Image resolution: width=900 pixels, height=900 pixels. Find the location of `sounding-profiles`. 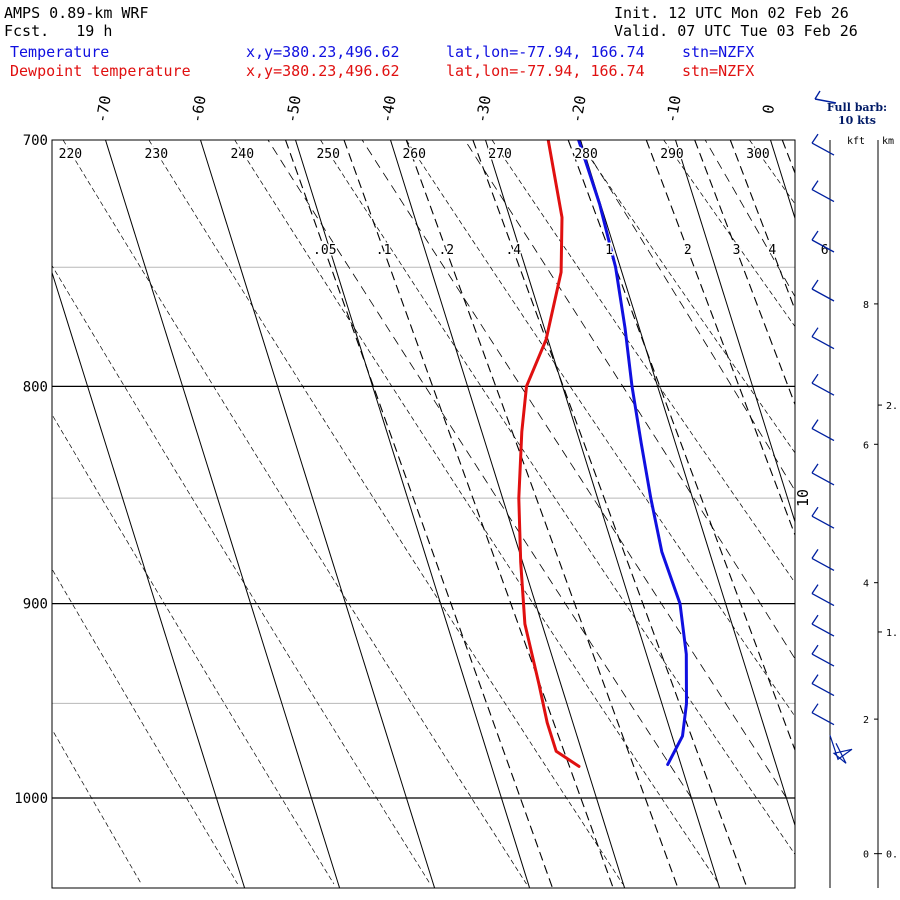

sounding-profiles is located at coordinates (602, 454).